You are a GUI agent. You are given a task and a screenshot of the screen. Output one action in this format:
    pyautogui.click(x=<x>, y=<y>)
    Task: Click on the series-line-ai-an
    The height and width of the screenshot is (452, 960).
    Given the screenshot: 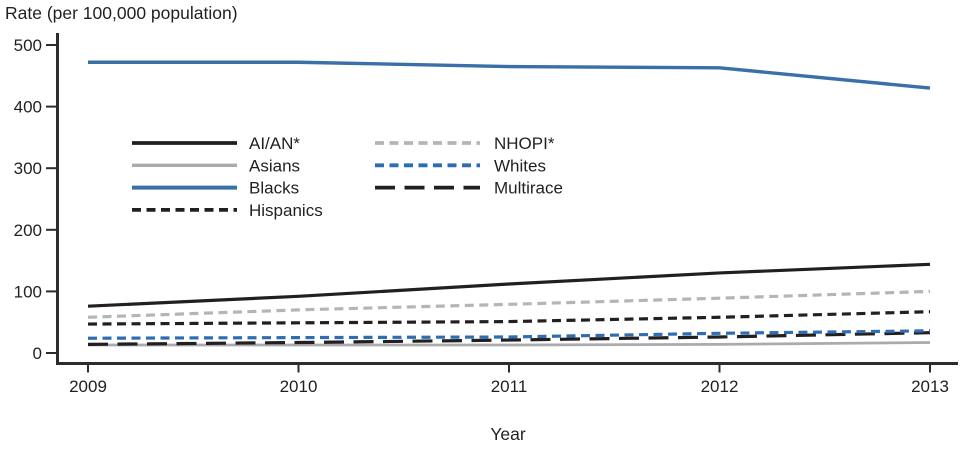 What is the action you would take?
    pyautogui.click(x=509, y=285)
    